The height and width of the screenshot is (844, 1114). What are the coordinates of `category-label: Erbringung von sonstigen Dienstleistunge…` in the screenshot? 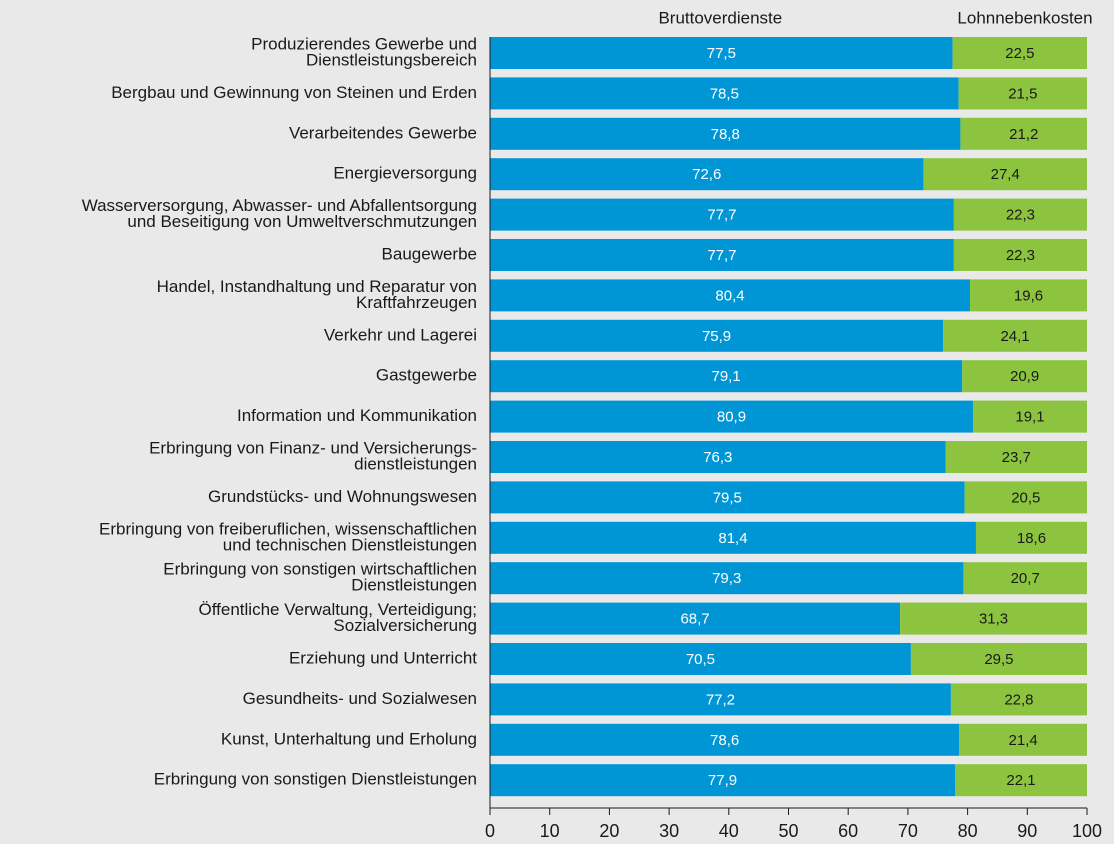 It's located at (315, 779).